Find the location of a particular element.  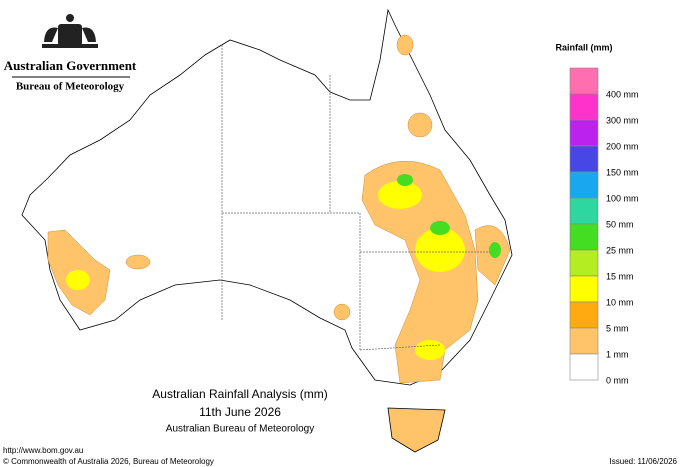

legend-label: 150 mm is located at coordinates (622, 172).